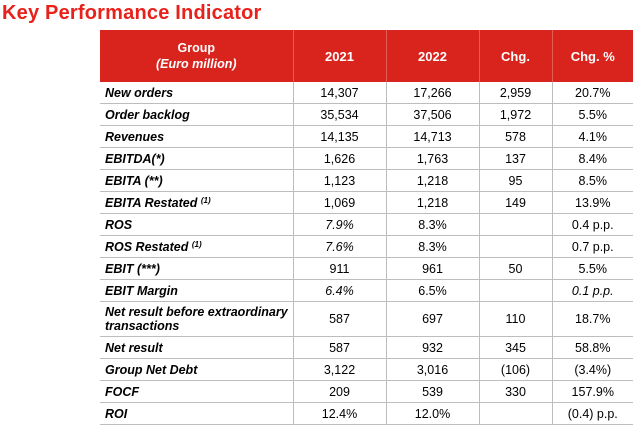  I want to click on value-2022: 697, so click(433, 319).